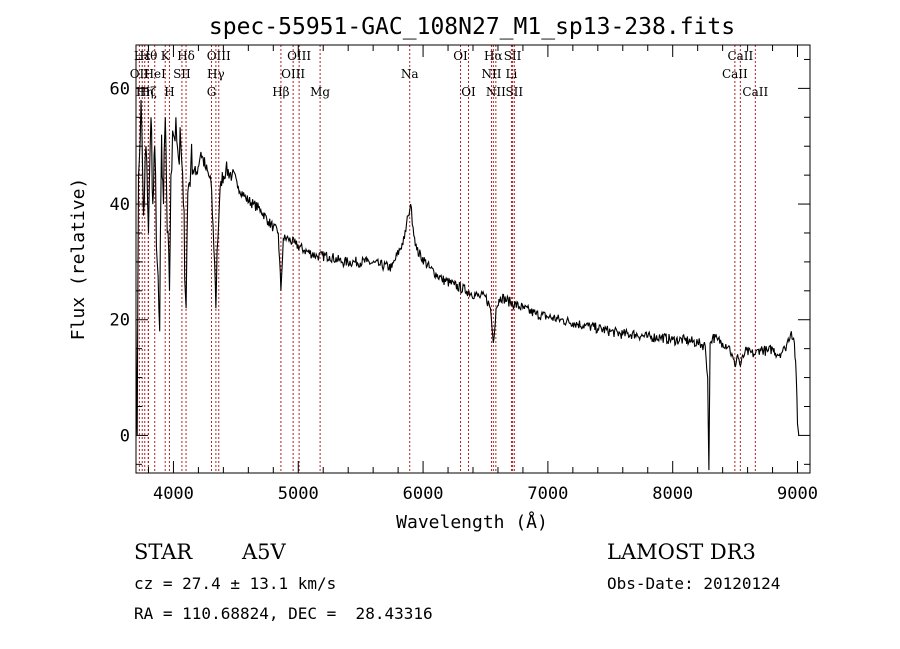  Describe the element at coordinates (120, 321) in the screenshot. I see `y-tick-label: 20` at that location.